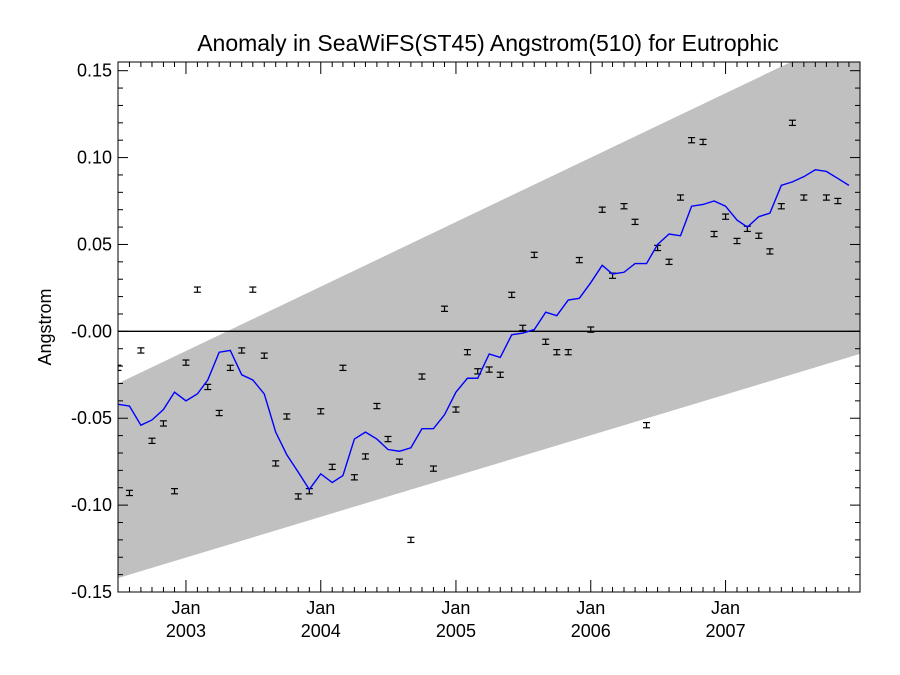  What do you see at coordinates (91, 418) in the screenshot?
I see `y-tick-label: -0.05` at bounding box center [91, 418].